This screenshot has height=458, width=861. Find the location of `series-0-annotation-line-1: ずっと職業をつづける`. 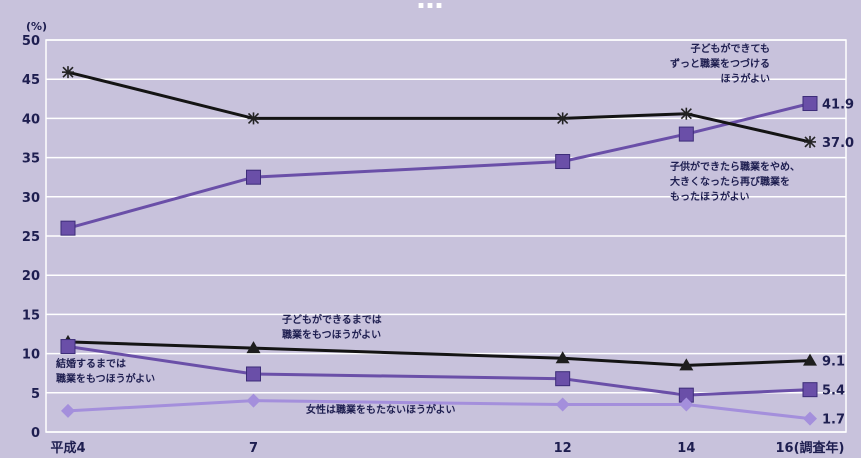

series-0-annotation-line-1: ずっと職業をつづける is located at coordinates (720, 63).